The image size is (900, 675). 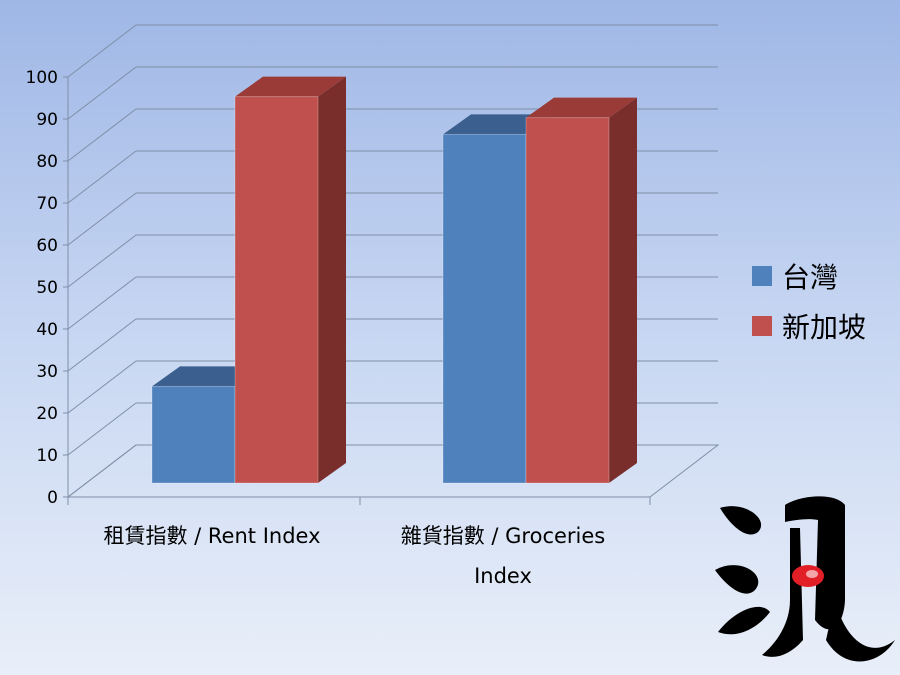 What do you see at coordinates (805, 579) in the screenshot?
I see `brush-calligraphy-logo-icon` at bounding box center [805, 579].